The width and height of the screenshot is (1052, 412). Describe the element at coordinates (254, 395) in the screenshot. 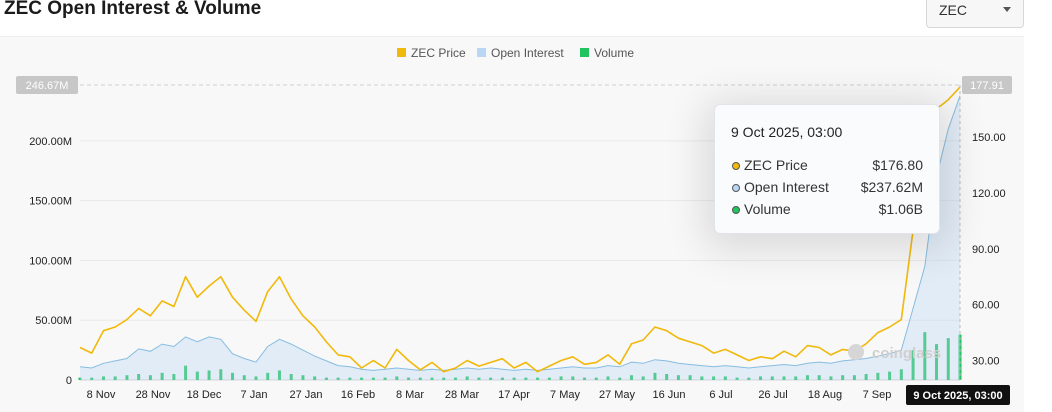

I see `x-tick-label: 7 Jan` at that location.